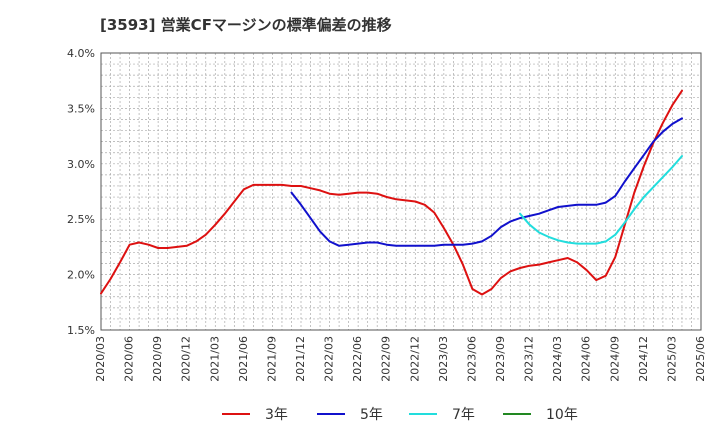 Image resolution: width=720 pixels, height=440 pixels. Describe the element at coordinates (500, 359) in the screenshot. I see `x-tick-label: 2023/09` at that location.